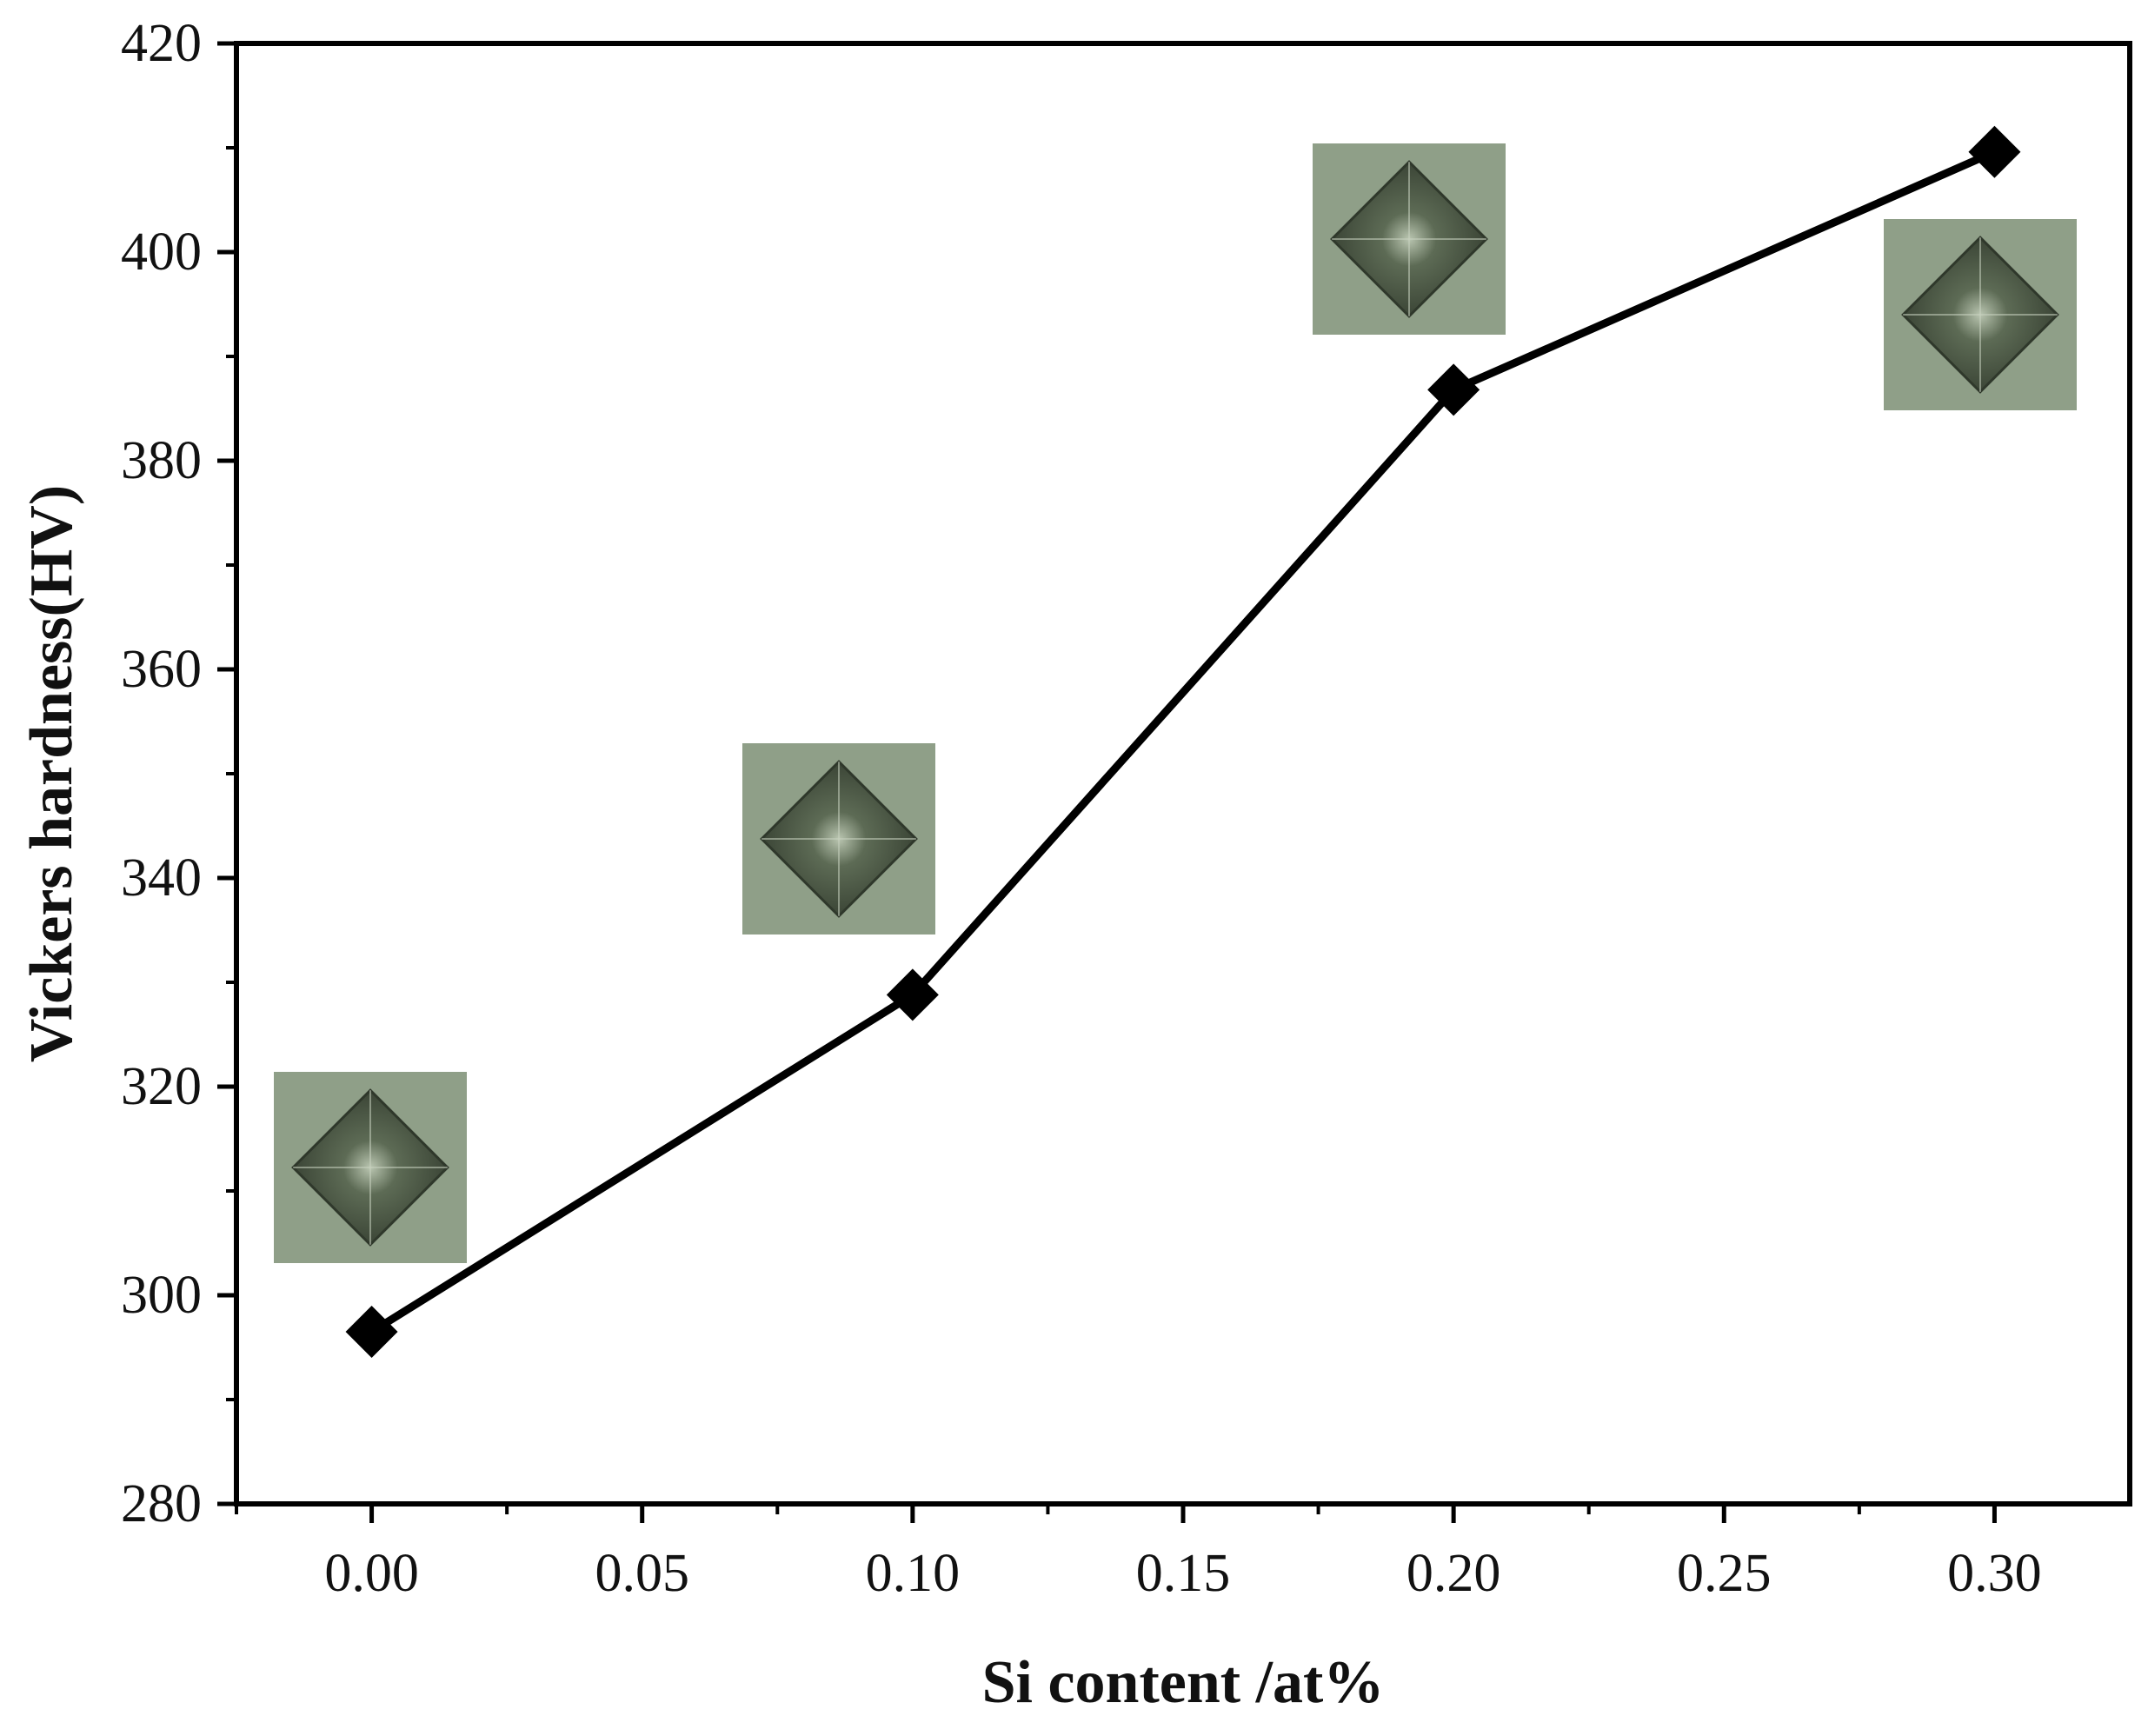 This screenshot has height=1736, width=2148. Describe the element at coordinates (1725, 1573) in the screenshot. I see `x-tick-label: 0.25` at that location.